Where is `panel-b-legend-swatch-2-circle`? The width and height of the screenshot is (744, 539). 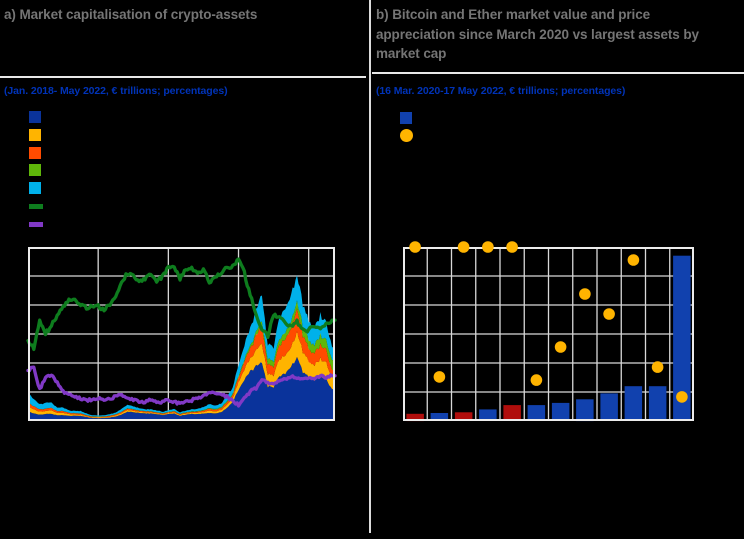 panel-b-legend-swatch-2-circle is located at coordinates (406, 135).